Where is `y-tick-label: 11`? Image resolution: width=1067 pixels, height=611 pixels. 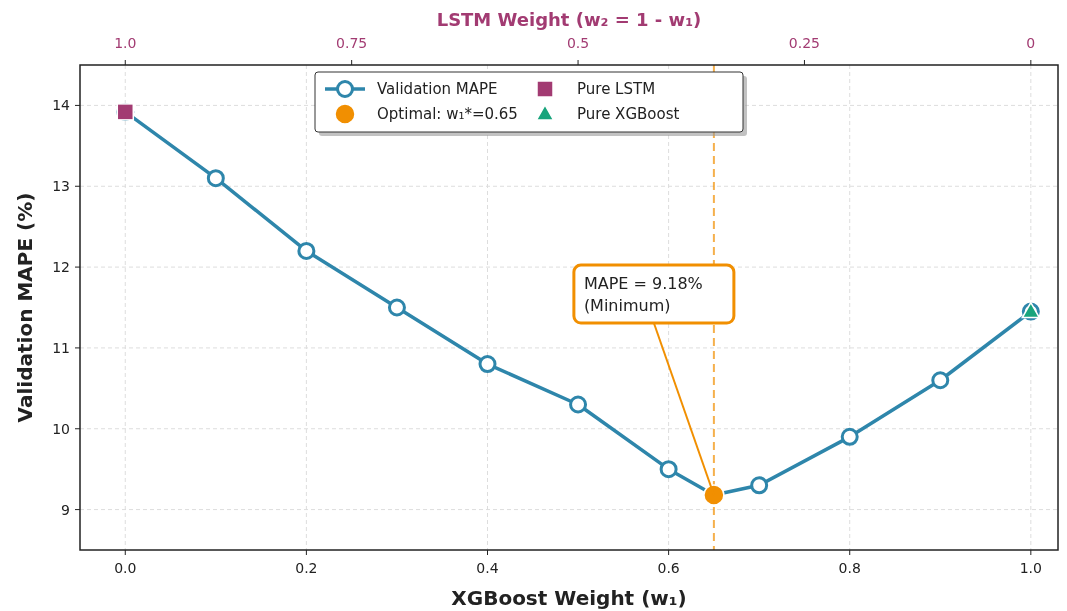 y-tick-label: 11 is located at coordinates (61, 347).